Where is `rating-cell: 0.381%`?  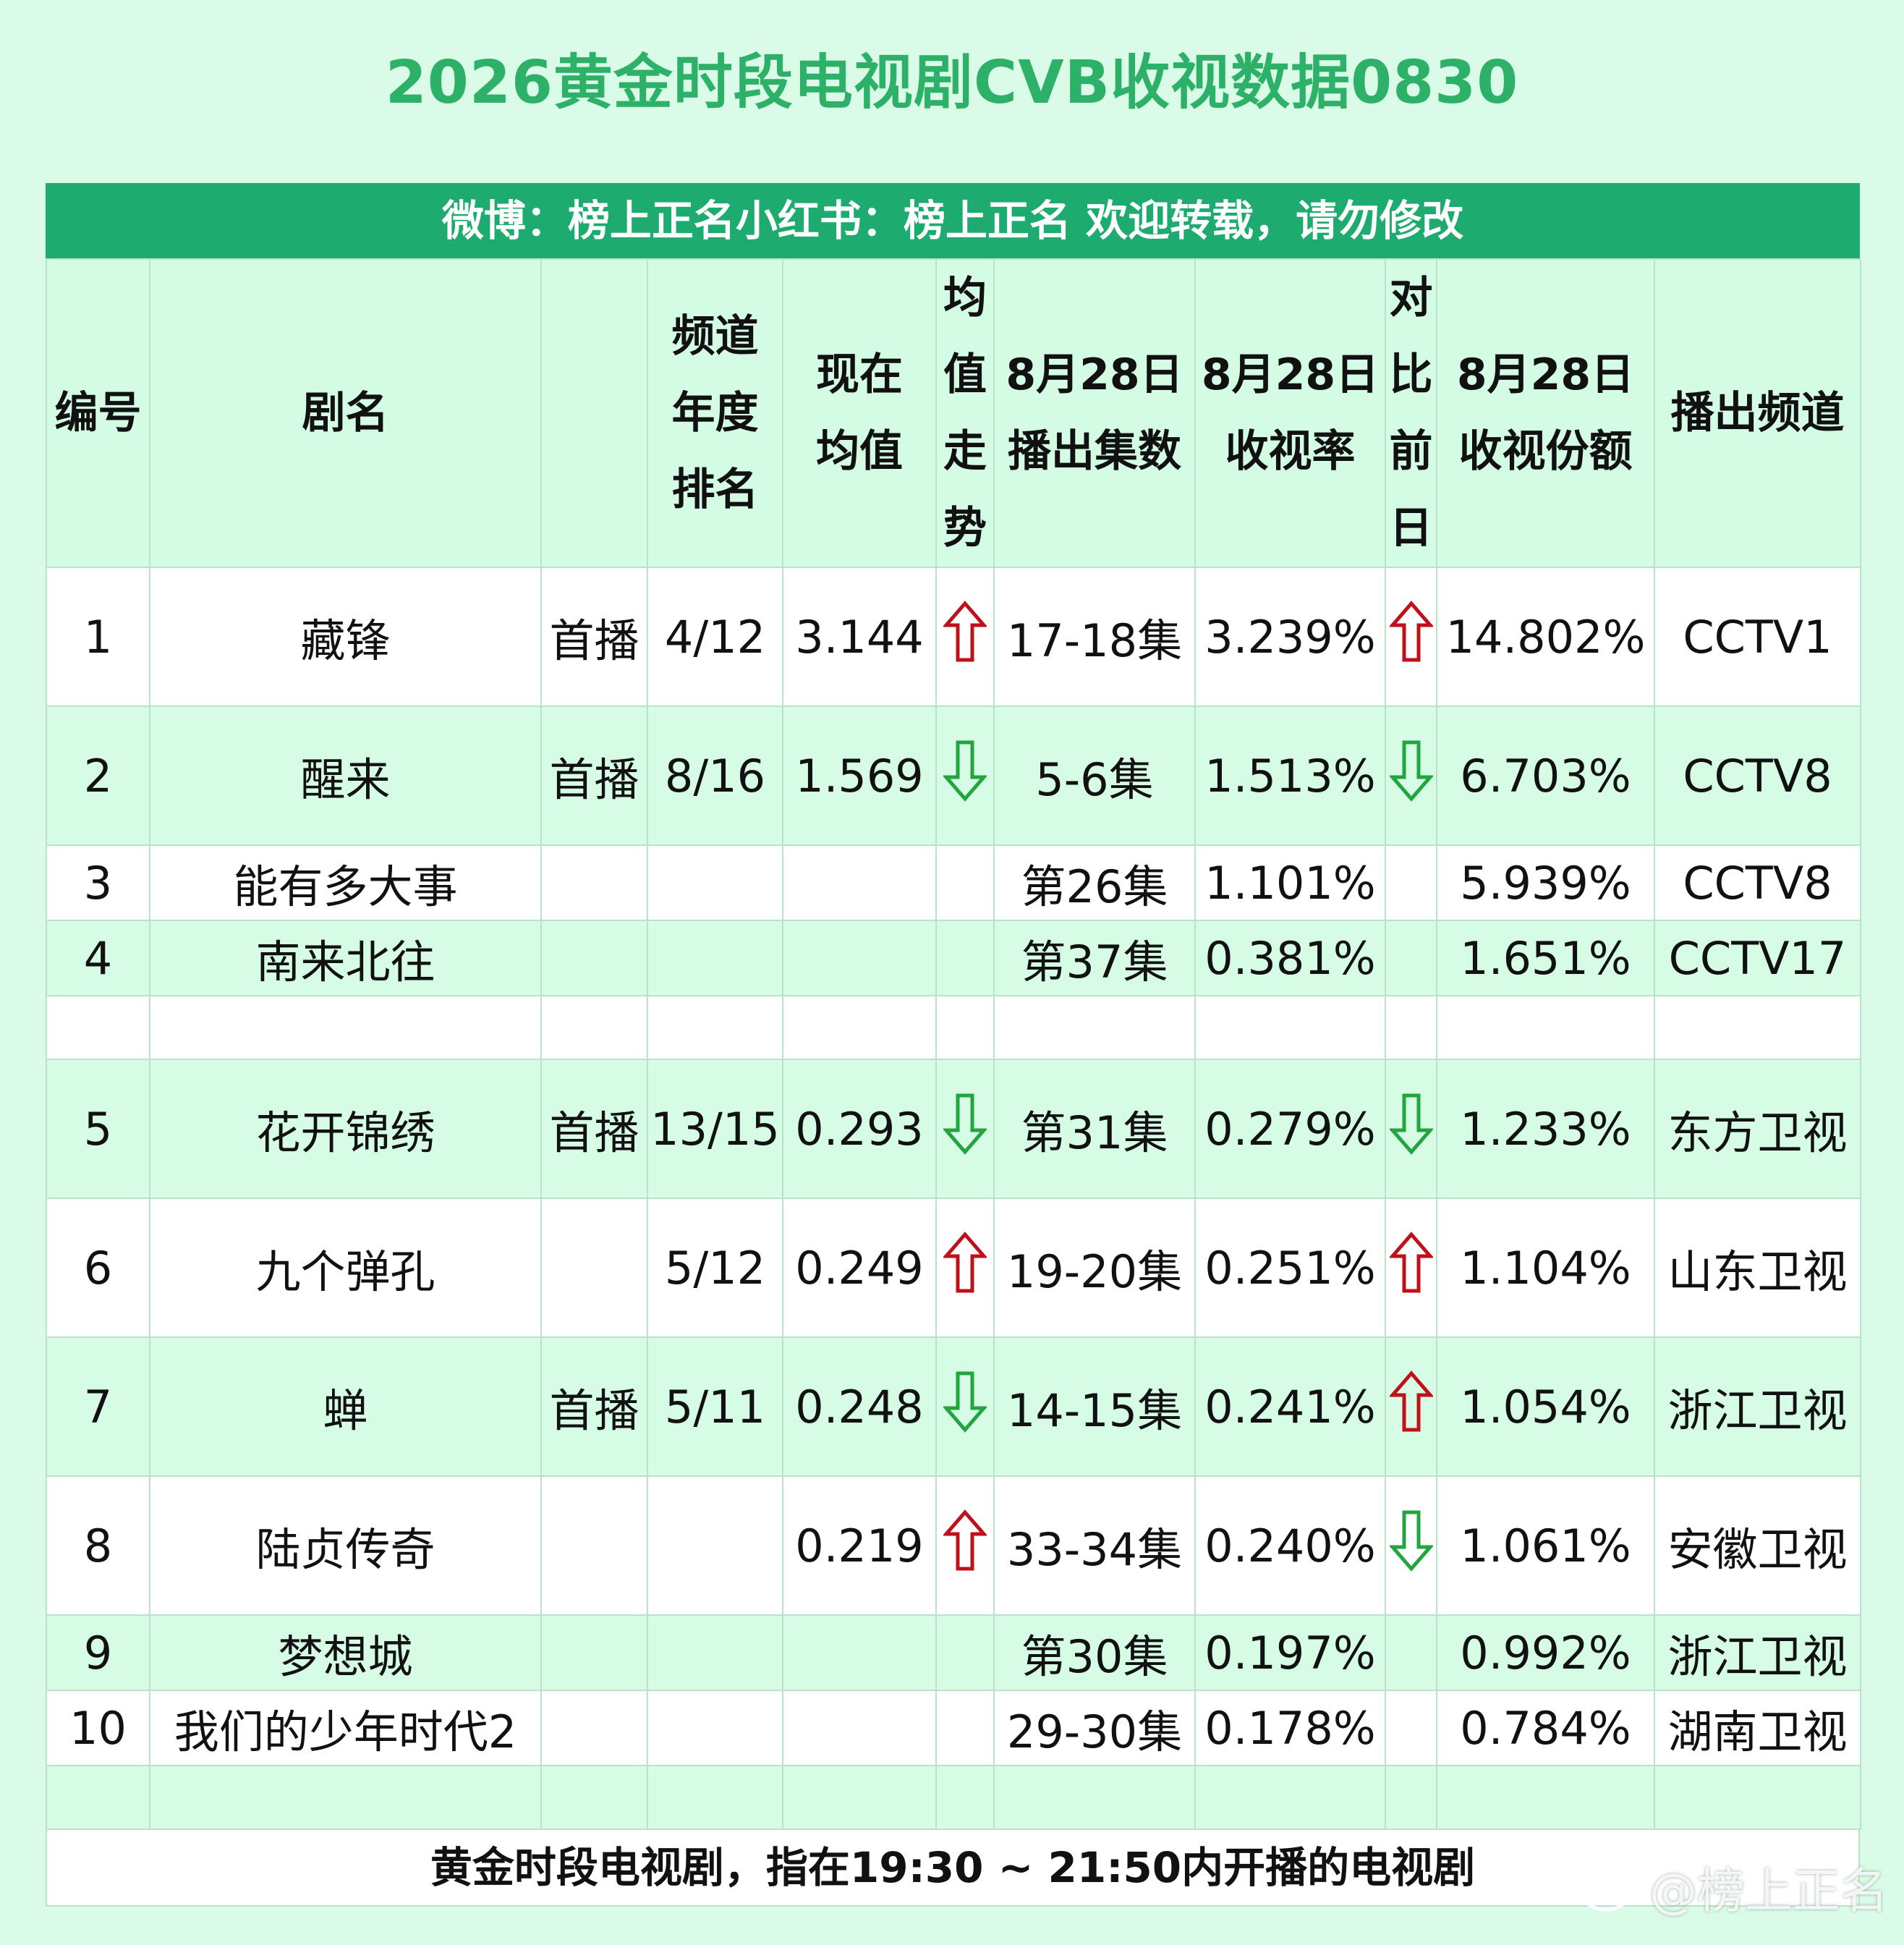
rating-cell: 0.381% is located at coordinates (1290, 958).